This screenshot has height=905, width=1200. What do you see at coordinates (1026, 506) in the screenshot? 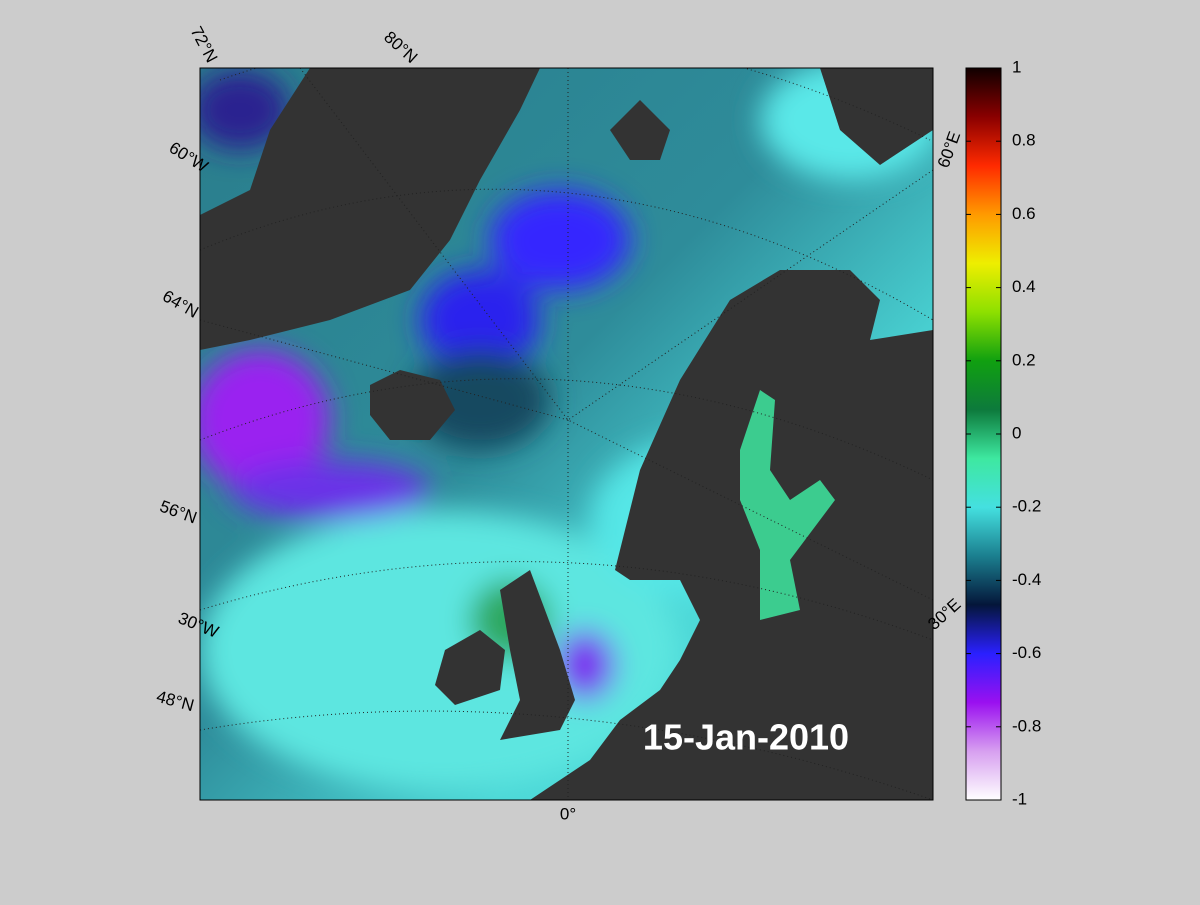
I see `colorbar-tick-label: -0.2` at bounding box center [1026, 506].